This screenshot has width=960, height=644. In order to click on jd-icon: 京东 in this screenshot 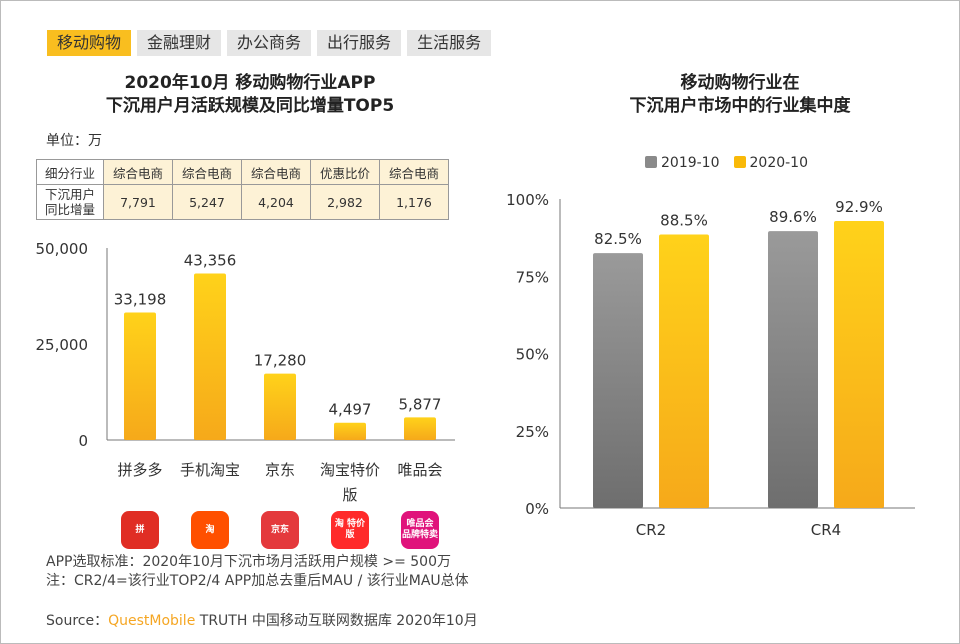, I will do `click(280, 530)`.